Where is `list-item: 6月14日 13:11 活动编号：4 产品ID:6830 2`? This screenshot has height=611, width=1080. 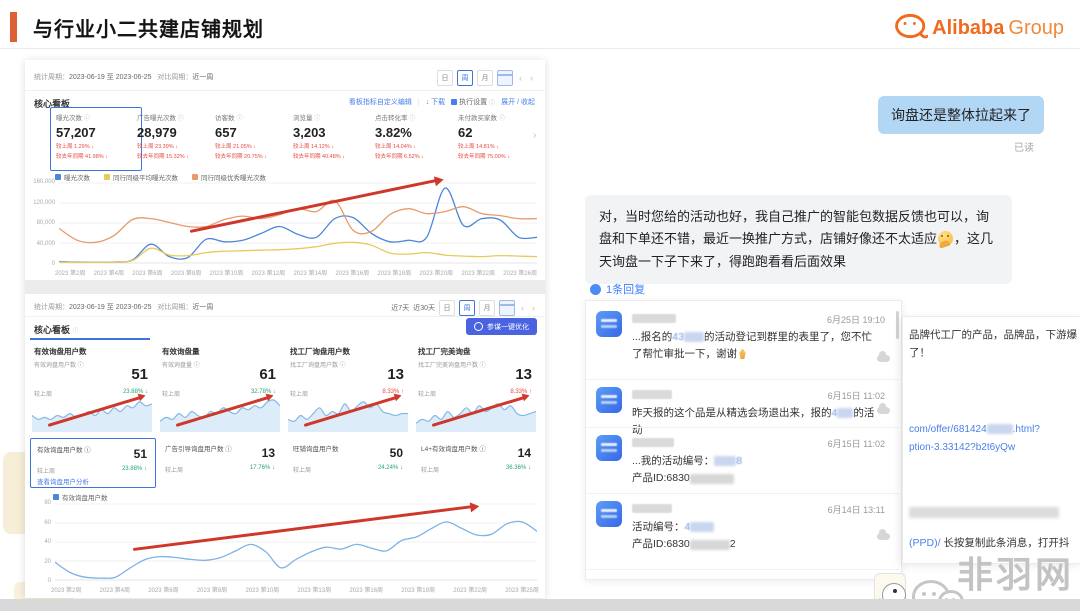
list-item: 6月14日 13:11 活动编号：4 产品ID:6830 2 is located at coordinates (742, 532).